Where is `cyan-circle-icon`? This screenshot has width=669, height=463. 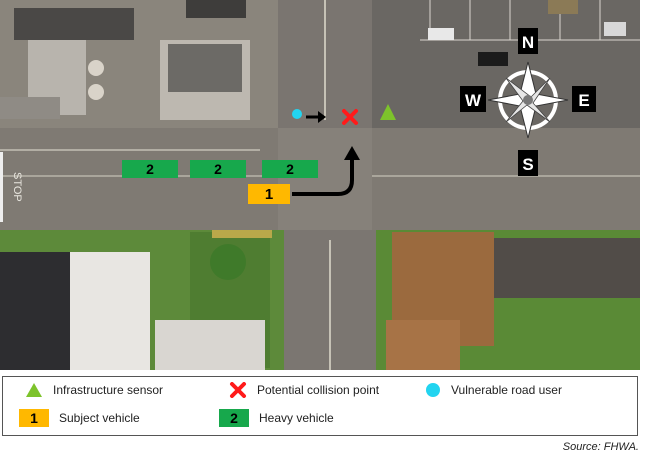 cyan-circle-icon is located at coordinates (433, 390).